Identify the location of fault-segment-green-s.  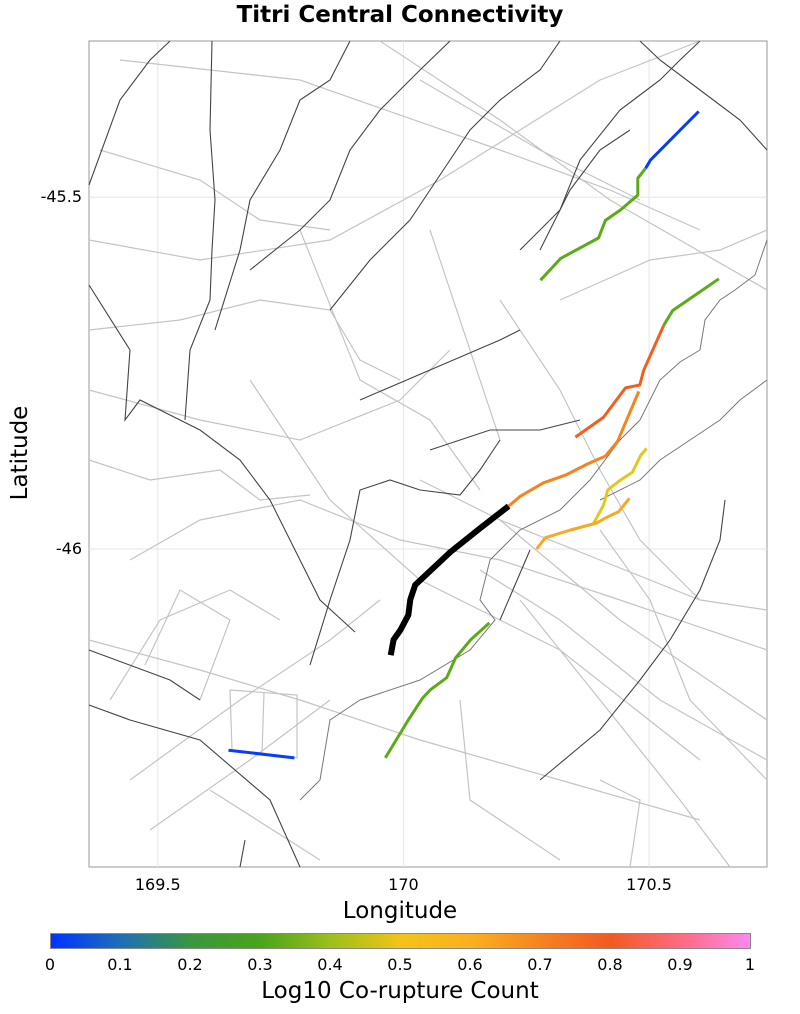
(437, 690).